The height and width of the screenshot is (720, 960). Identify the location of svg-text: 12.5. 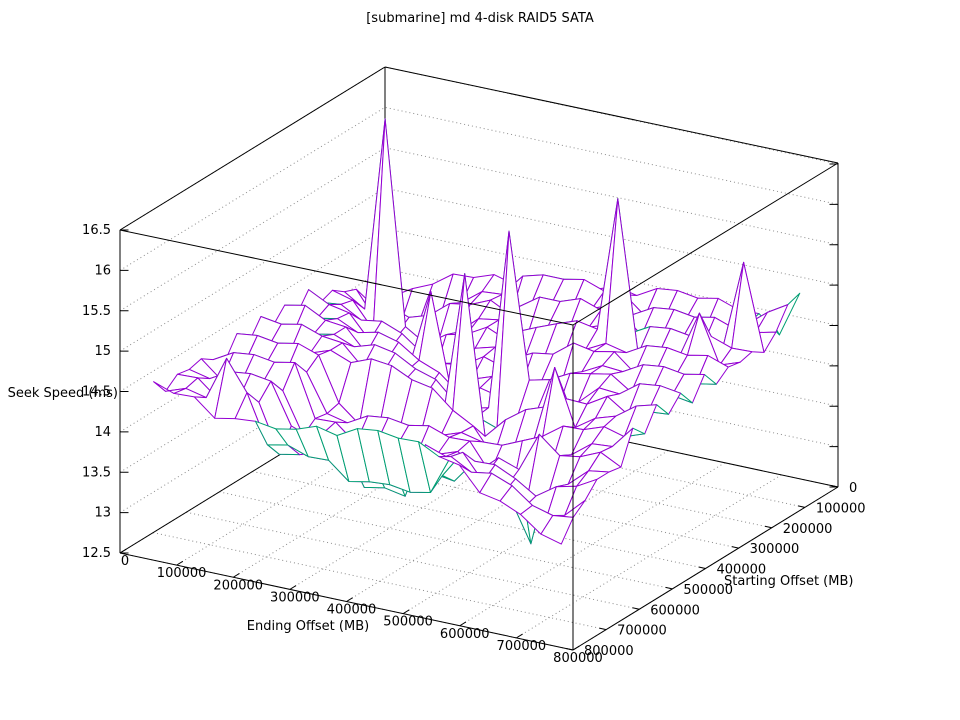
(96, 553).